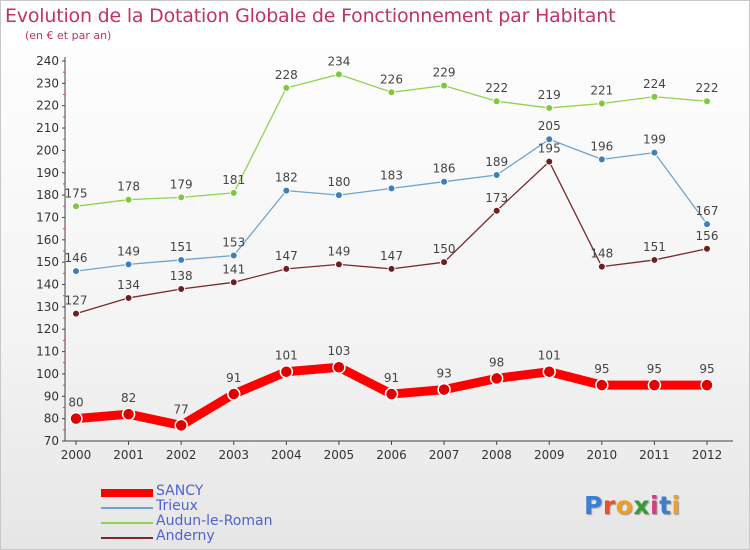 Image resolution: width=750 pixels, height=550 pixels. I want to click on y-tick-label: 230, so click(47, 83).